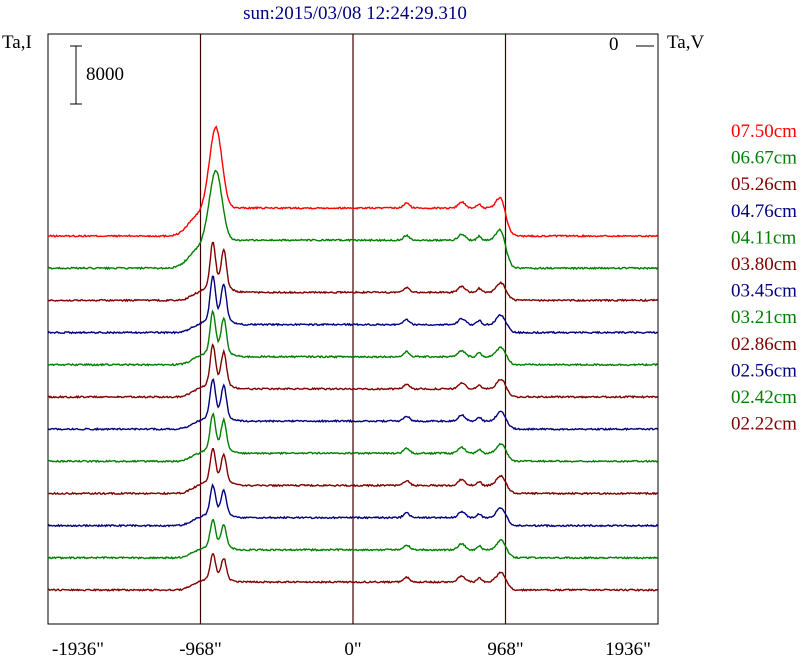  What do you see at coordinates (764, 317) in the screenshot?
I see `legend-entry: 03.21cm` at bounding box center [764, 317].